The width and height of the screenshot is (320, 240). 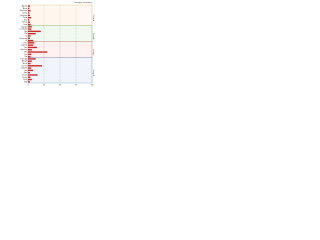 I want to click on y-tick-label: Tau, so click(x=26, y=48).